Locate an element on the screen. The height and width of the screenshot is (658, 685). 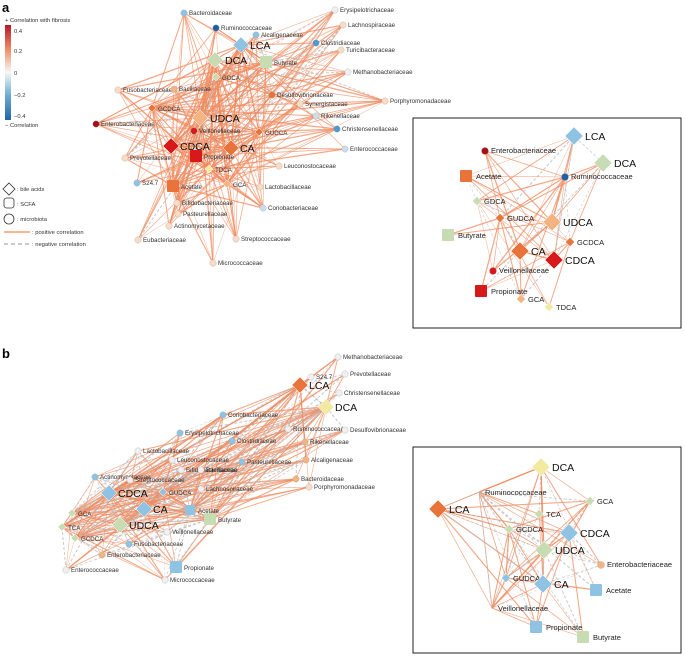
panel-a-inset-node-veillonellaceae: Veillonellaceae is located at coordinates (519, 270).